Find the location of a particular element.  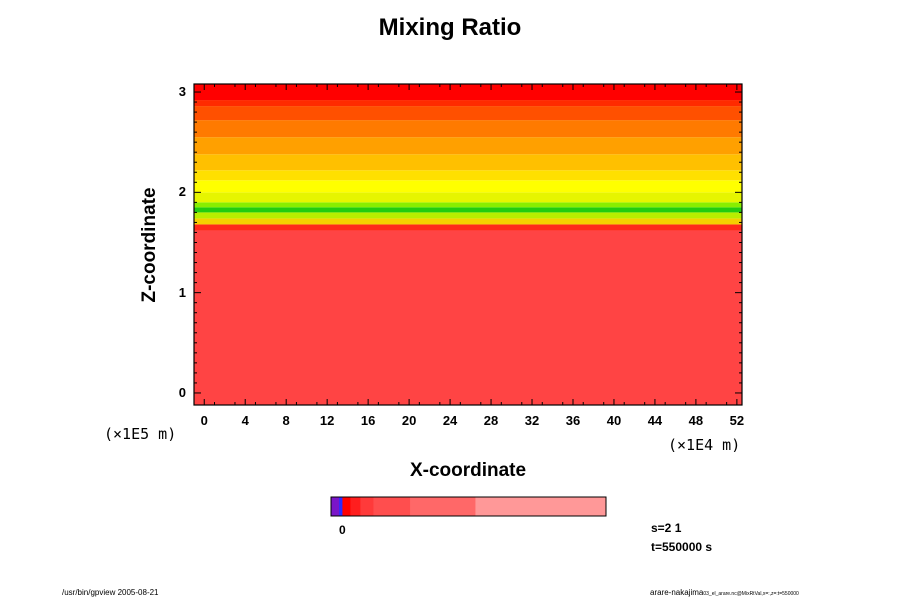

y-tick-label: 0 is located at coordinates (182, 392).